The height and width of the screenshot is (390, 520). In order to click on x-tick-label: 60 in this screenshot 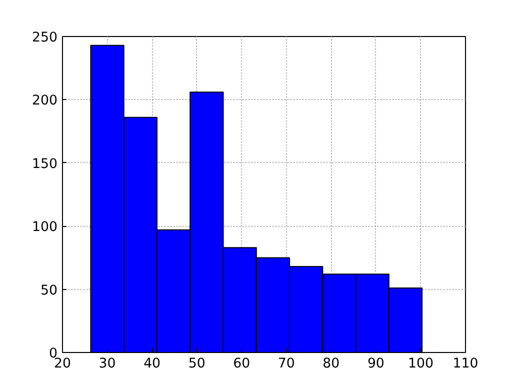, I will do `click(241, 364)`.